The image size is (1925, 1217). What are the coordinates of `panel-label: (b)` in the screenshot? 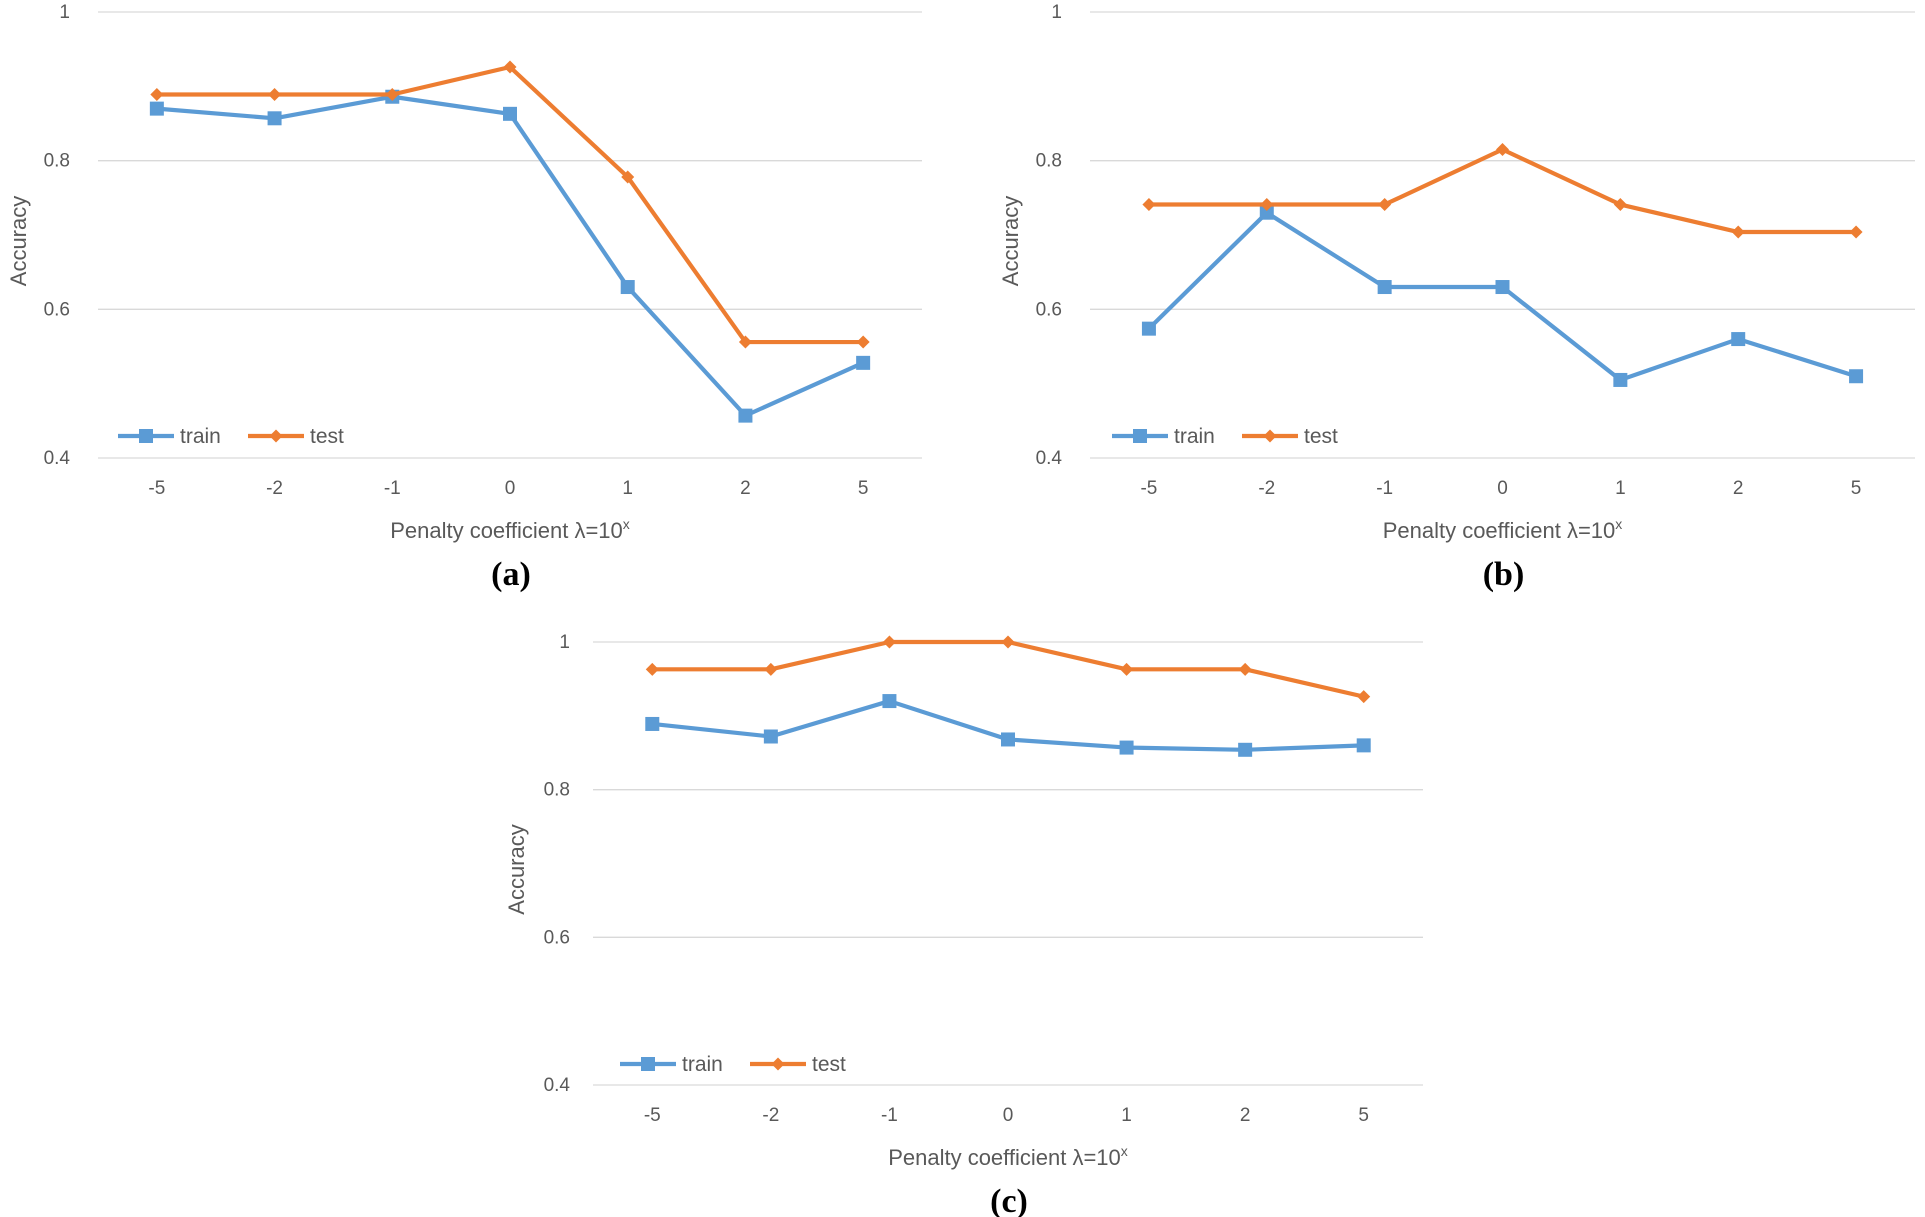 It's located at (1504, 574).